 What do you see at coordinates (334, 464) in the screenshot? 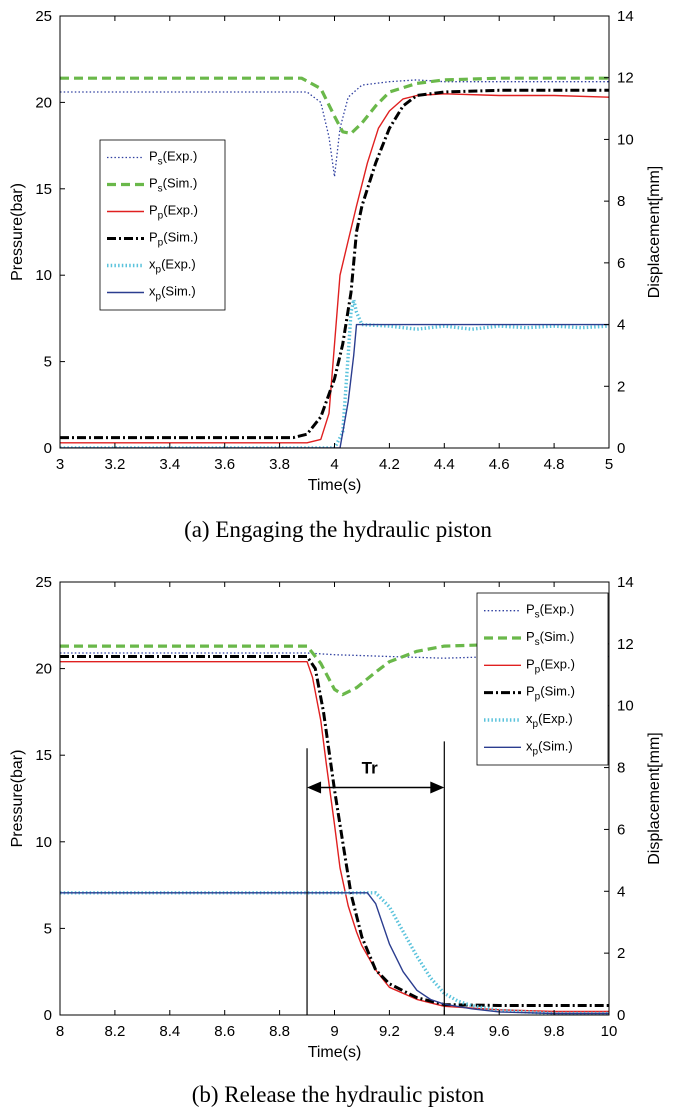
I see `x-tick-label: 4` at bounding box center [334, 464].